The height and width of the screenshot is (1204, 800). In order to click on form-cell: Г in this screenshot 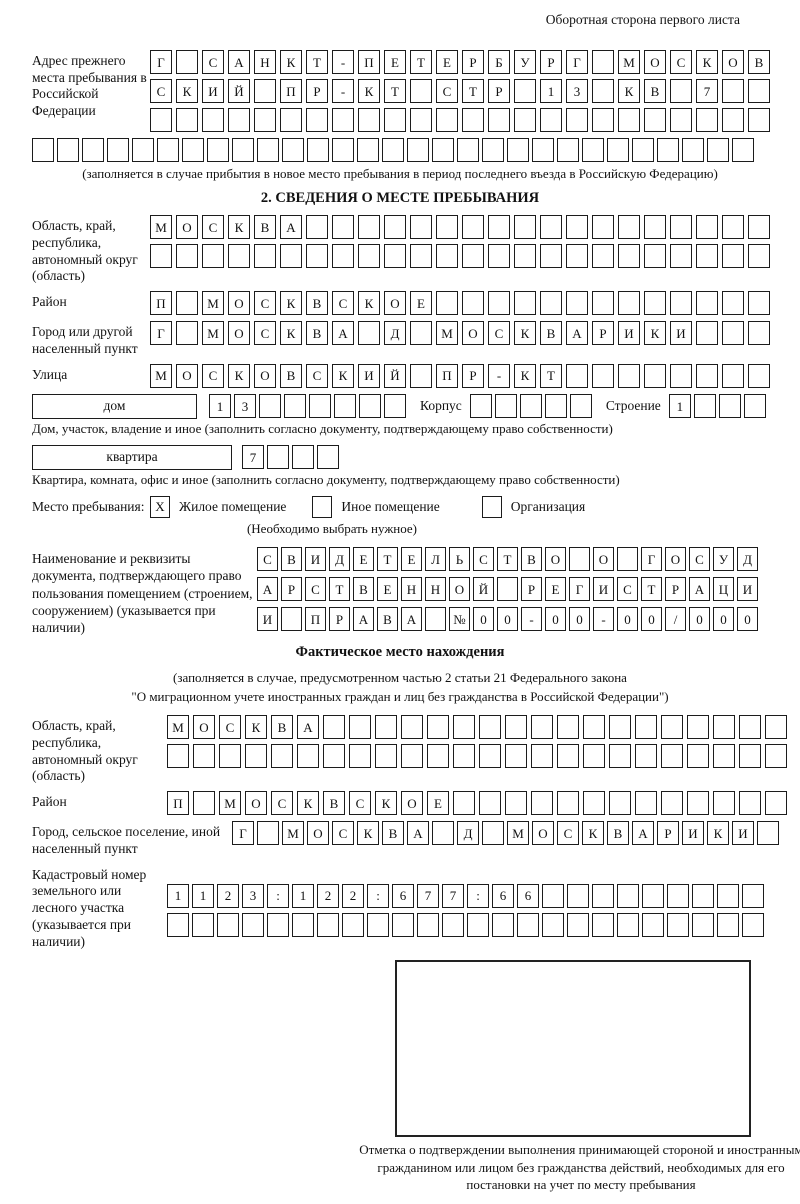, I will do `click(651, 559)`.